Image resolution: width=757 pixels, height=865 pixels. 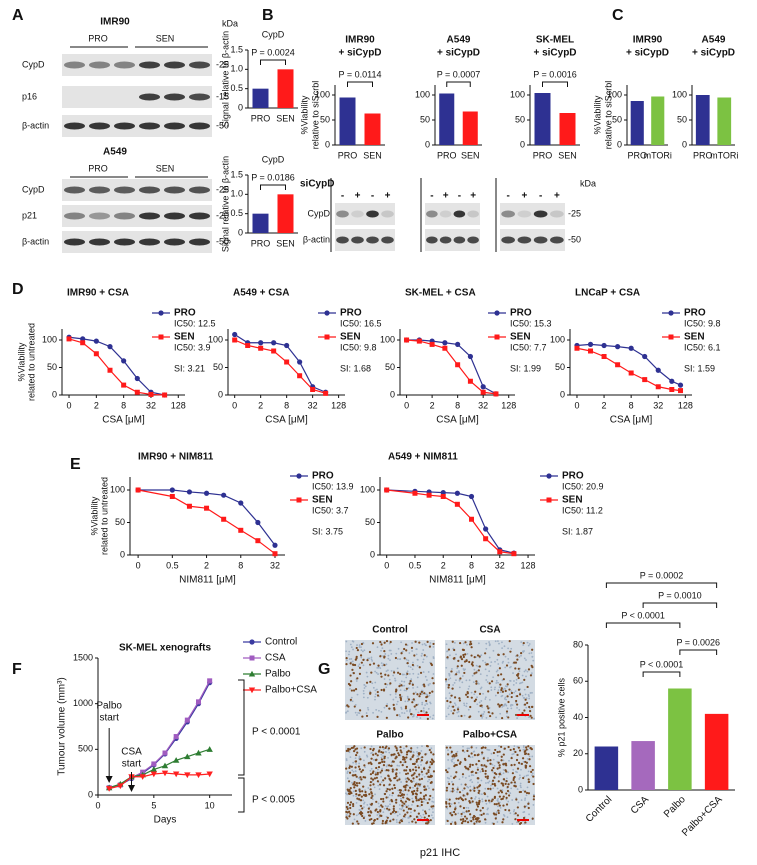 What do you see at coordinates (189, 368) in the screenshot?
I see `annotation: SI: 3.21` at bounding box center [189, 368].